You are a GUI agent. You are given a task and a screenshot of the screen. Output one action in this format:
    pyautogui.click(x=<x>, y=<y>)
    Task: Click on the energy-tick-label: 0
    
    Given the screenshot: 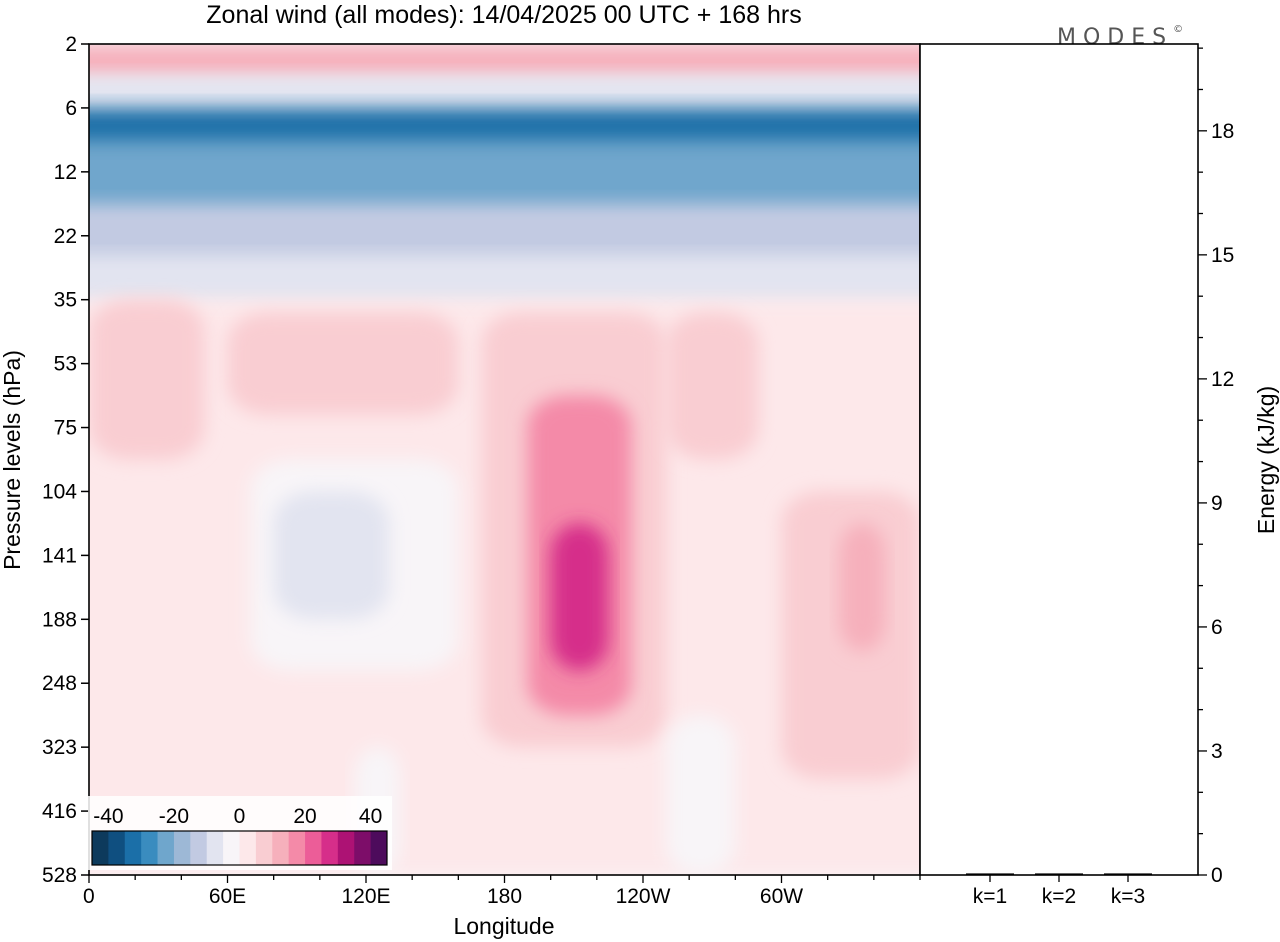 What is the action you would take?
    pyautogui.click(x=1217, y=875)
    